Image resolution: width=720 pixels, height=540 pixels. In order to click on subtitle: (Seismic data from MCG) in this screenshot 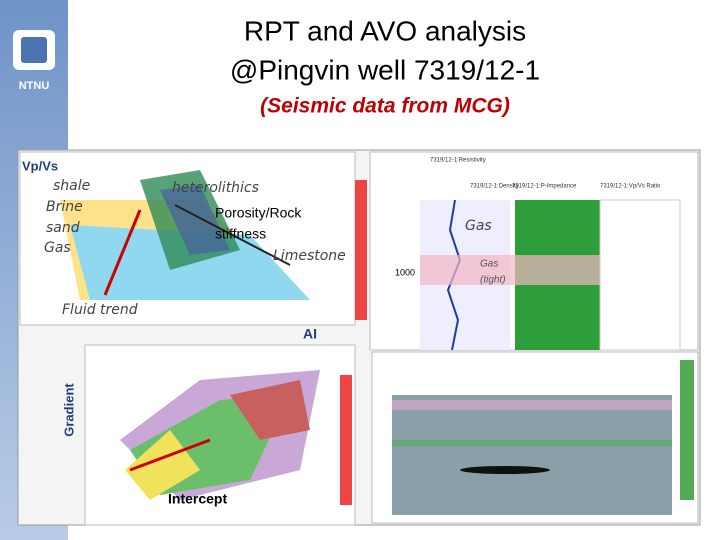, I will do `click(385, 106)`.